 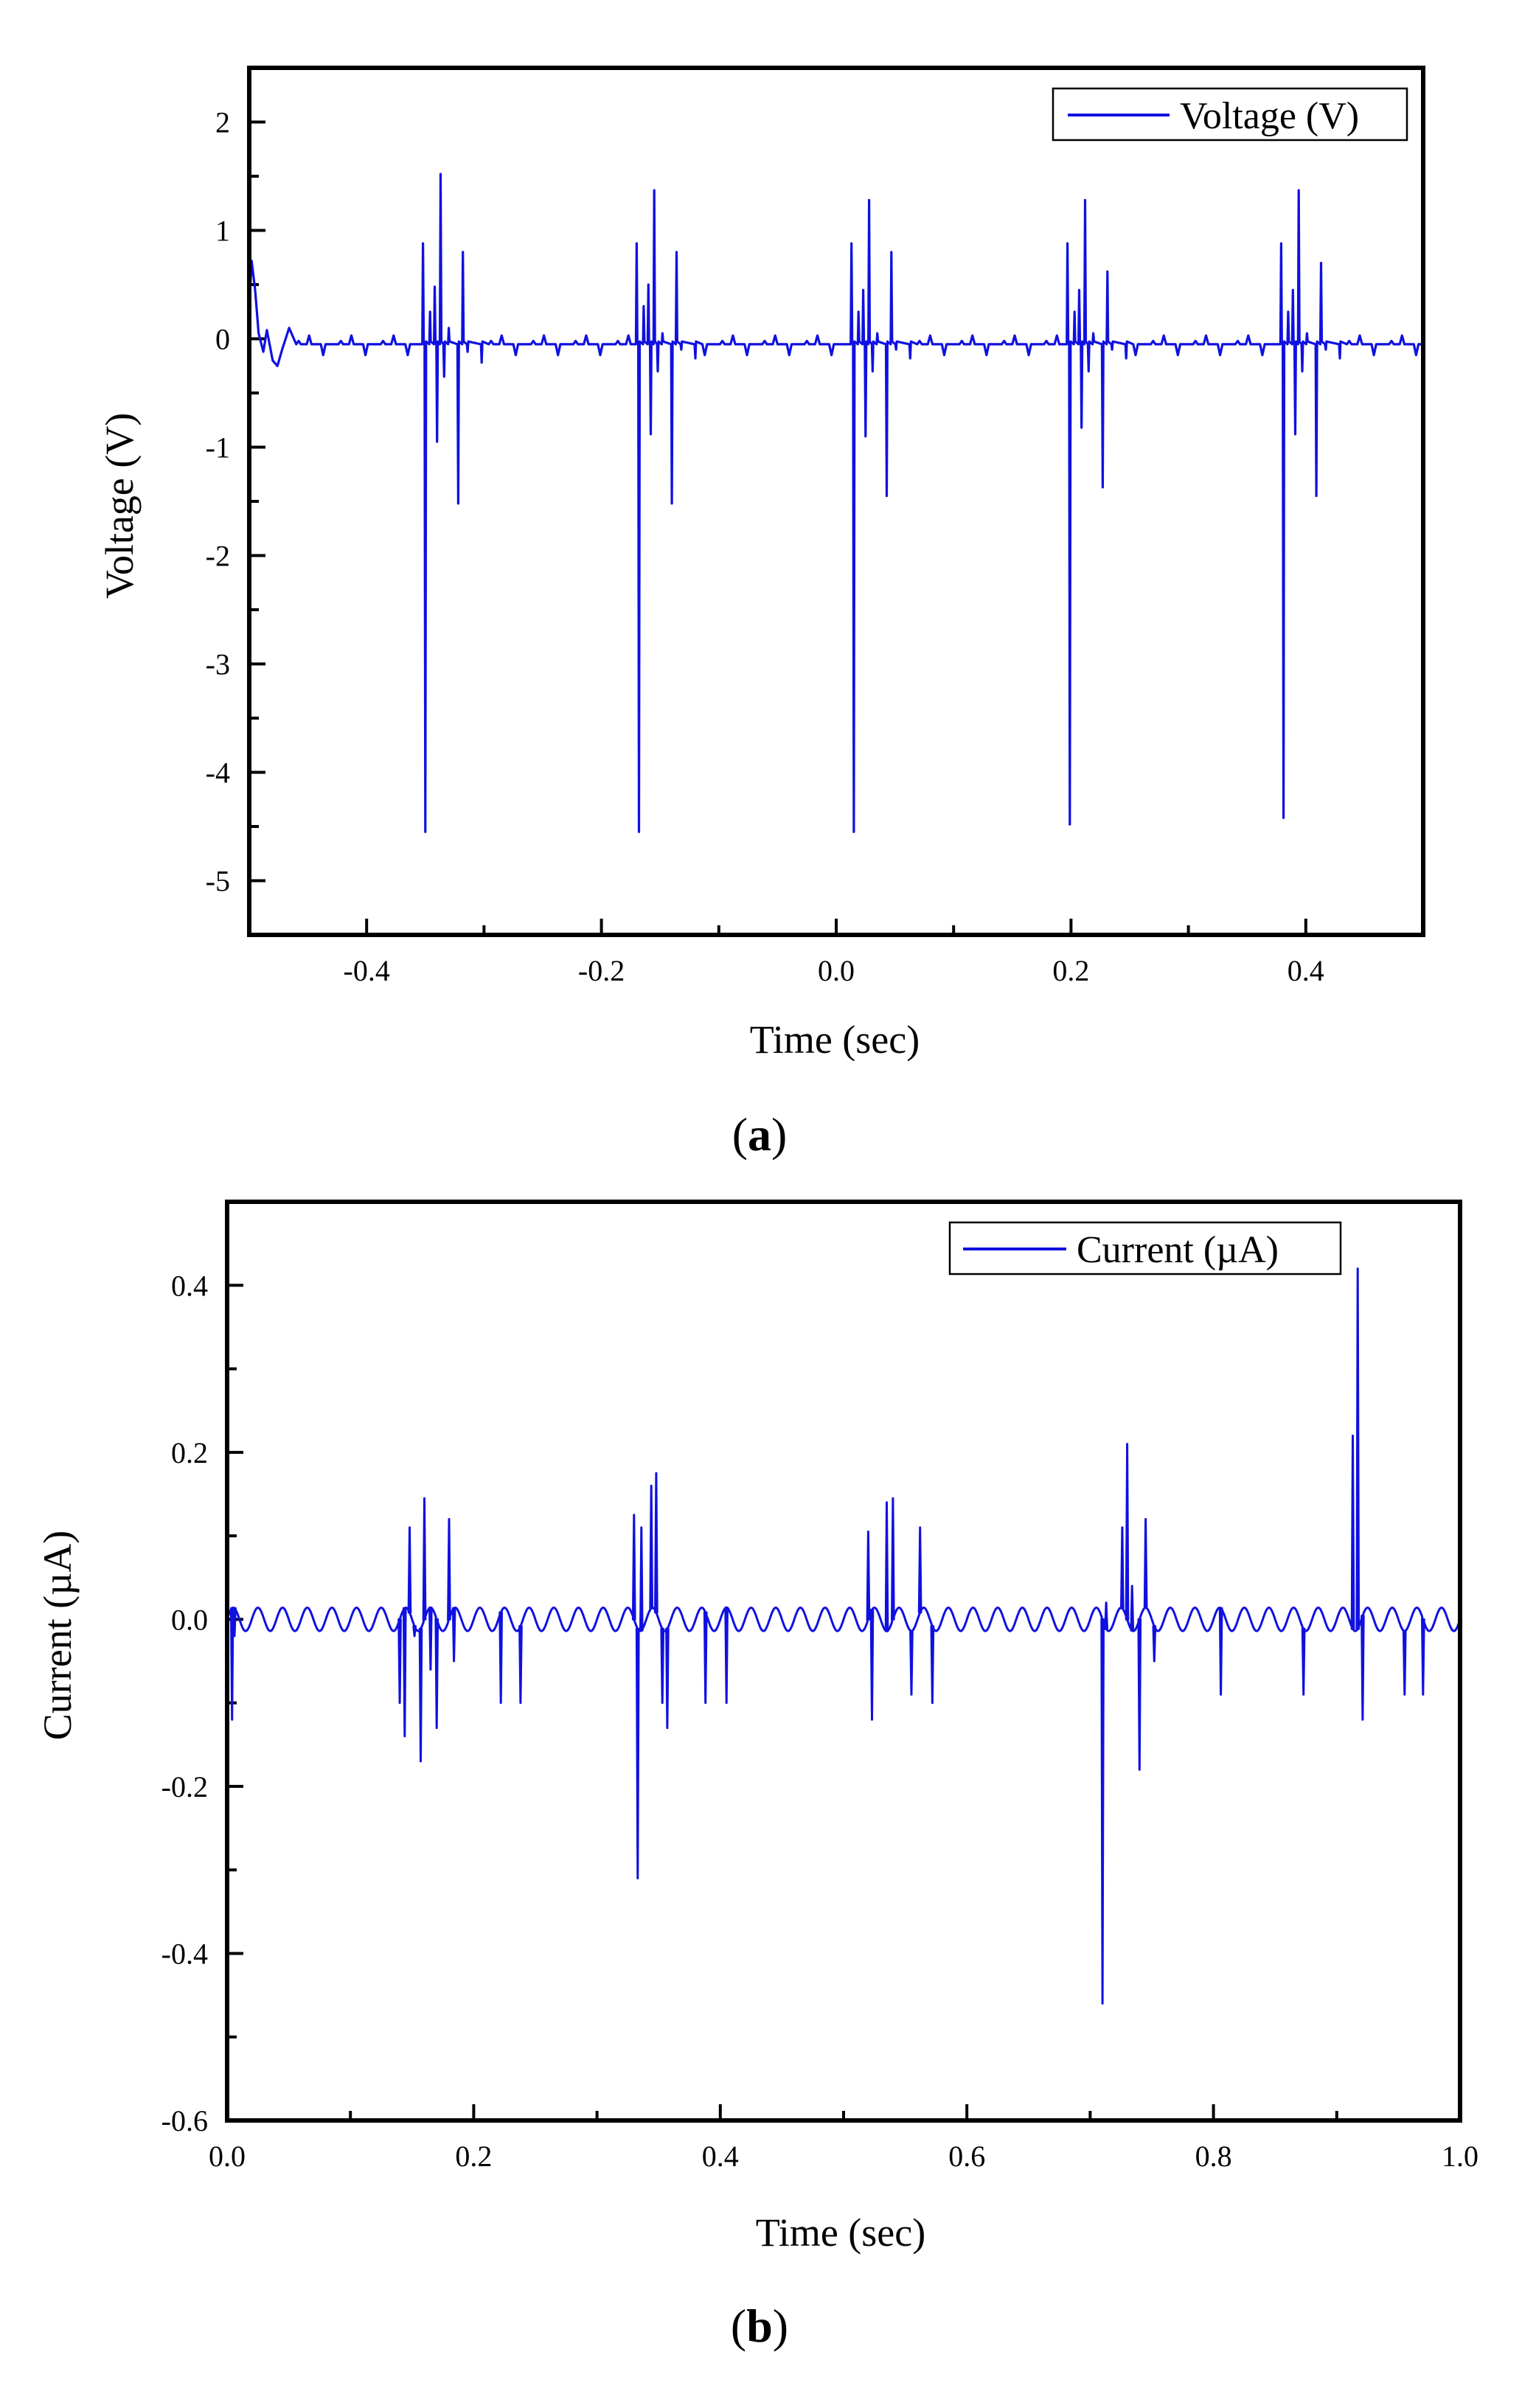 I want to click on voltage-legend-label: Voltage (V), so click(x=1269, y=116).